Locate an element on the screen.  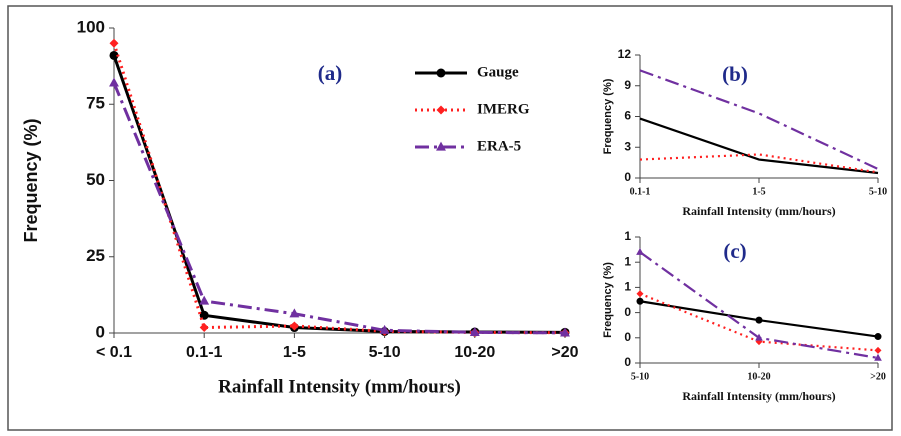
y-tick-label: 25 is located at coordinates (95, 255).